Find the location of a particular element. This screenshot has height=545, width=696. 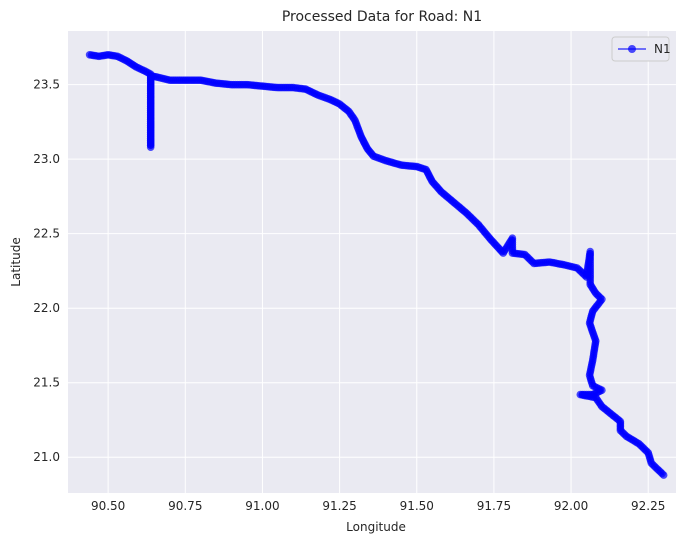

chart-title: Processed Data for Road: N1 is located at coordinates (382, 17).